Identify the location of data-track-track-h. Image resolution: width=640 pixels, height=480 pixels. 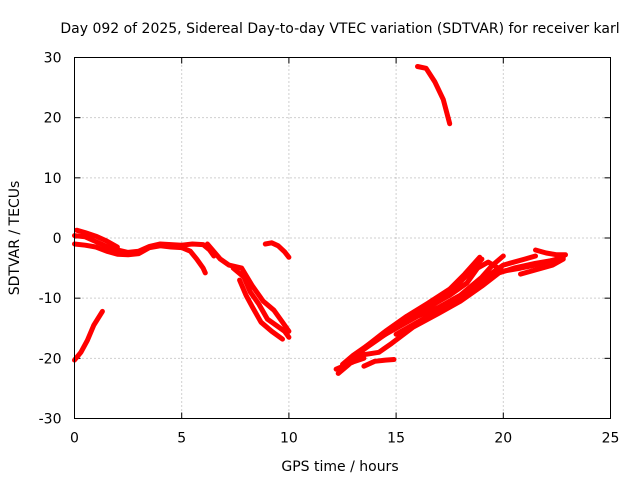
(277, 250).